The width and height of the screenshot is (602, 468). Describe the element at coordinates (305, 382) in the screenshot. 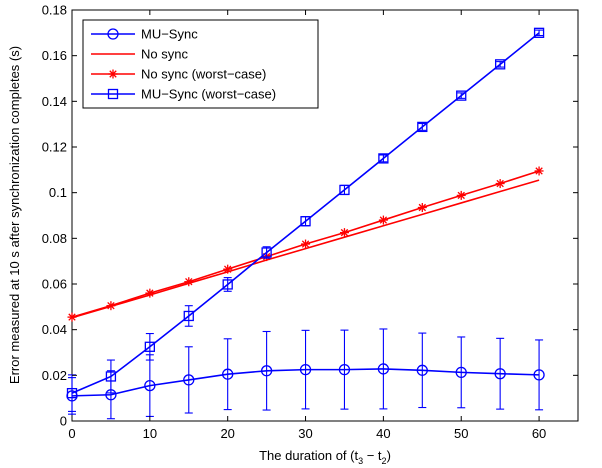

I see `series-line` at that location.